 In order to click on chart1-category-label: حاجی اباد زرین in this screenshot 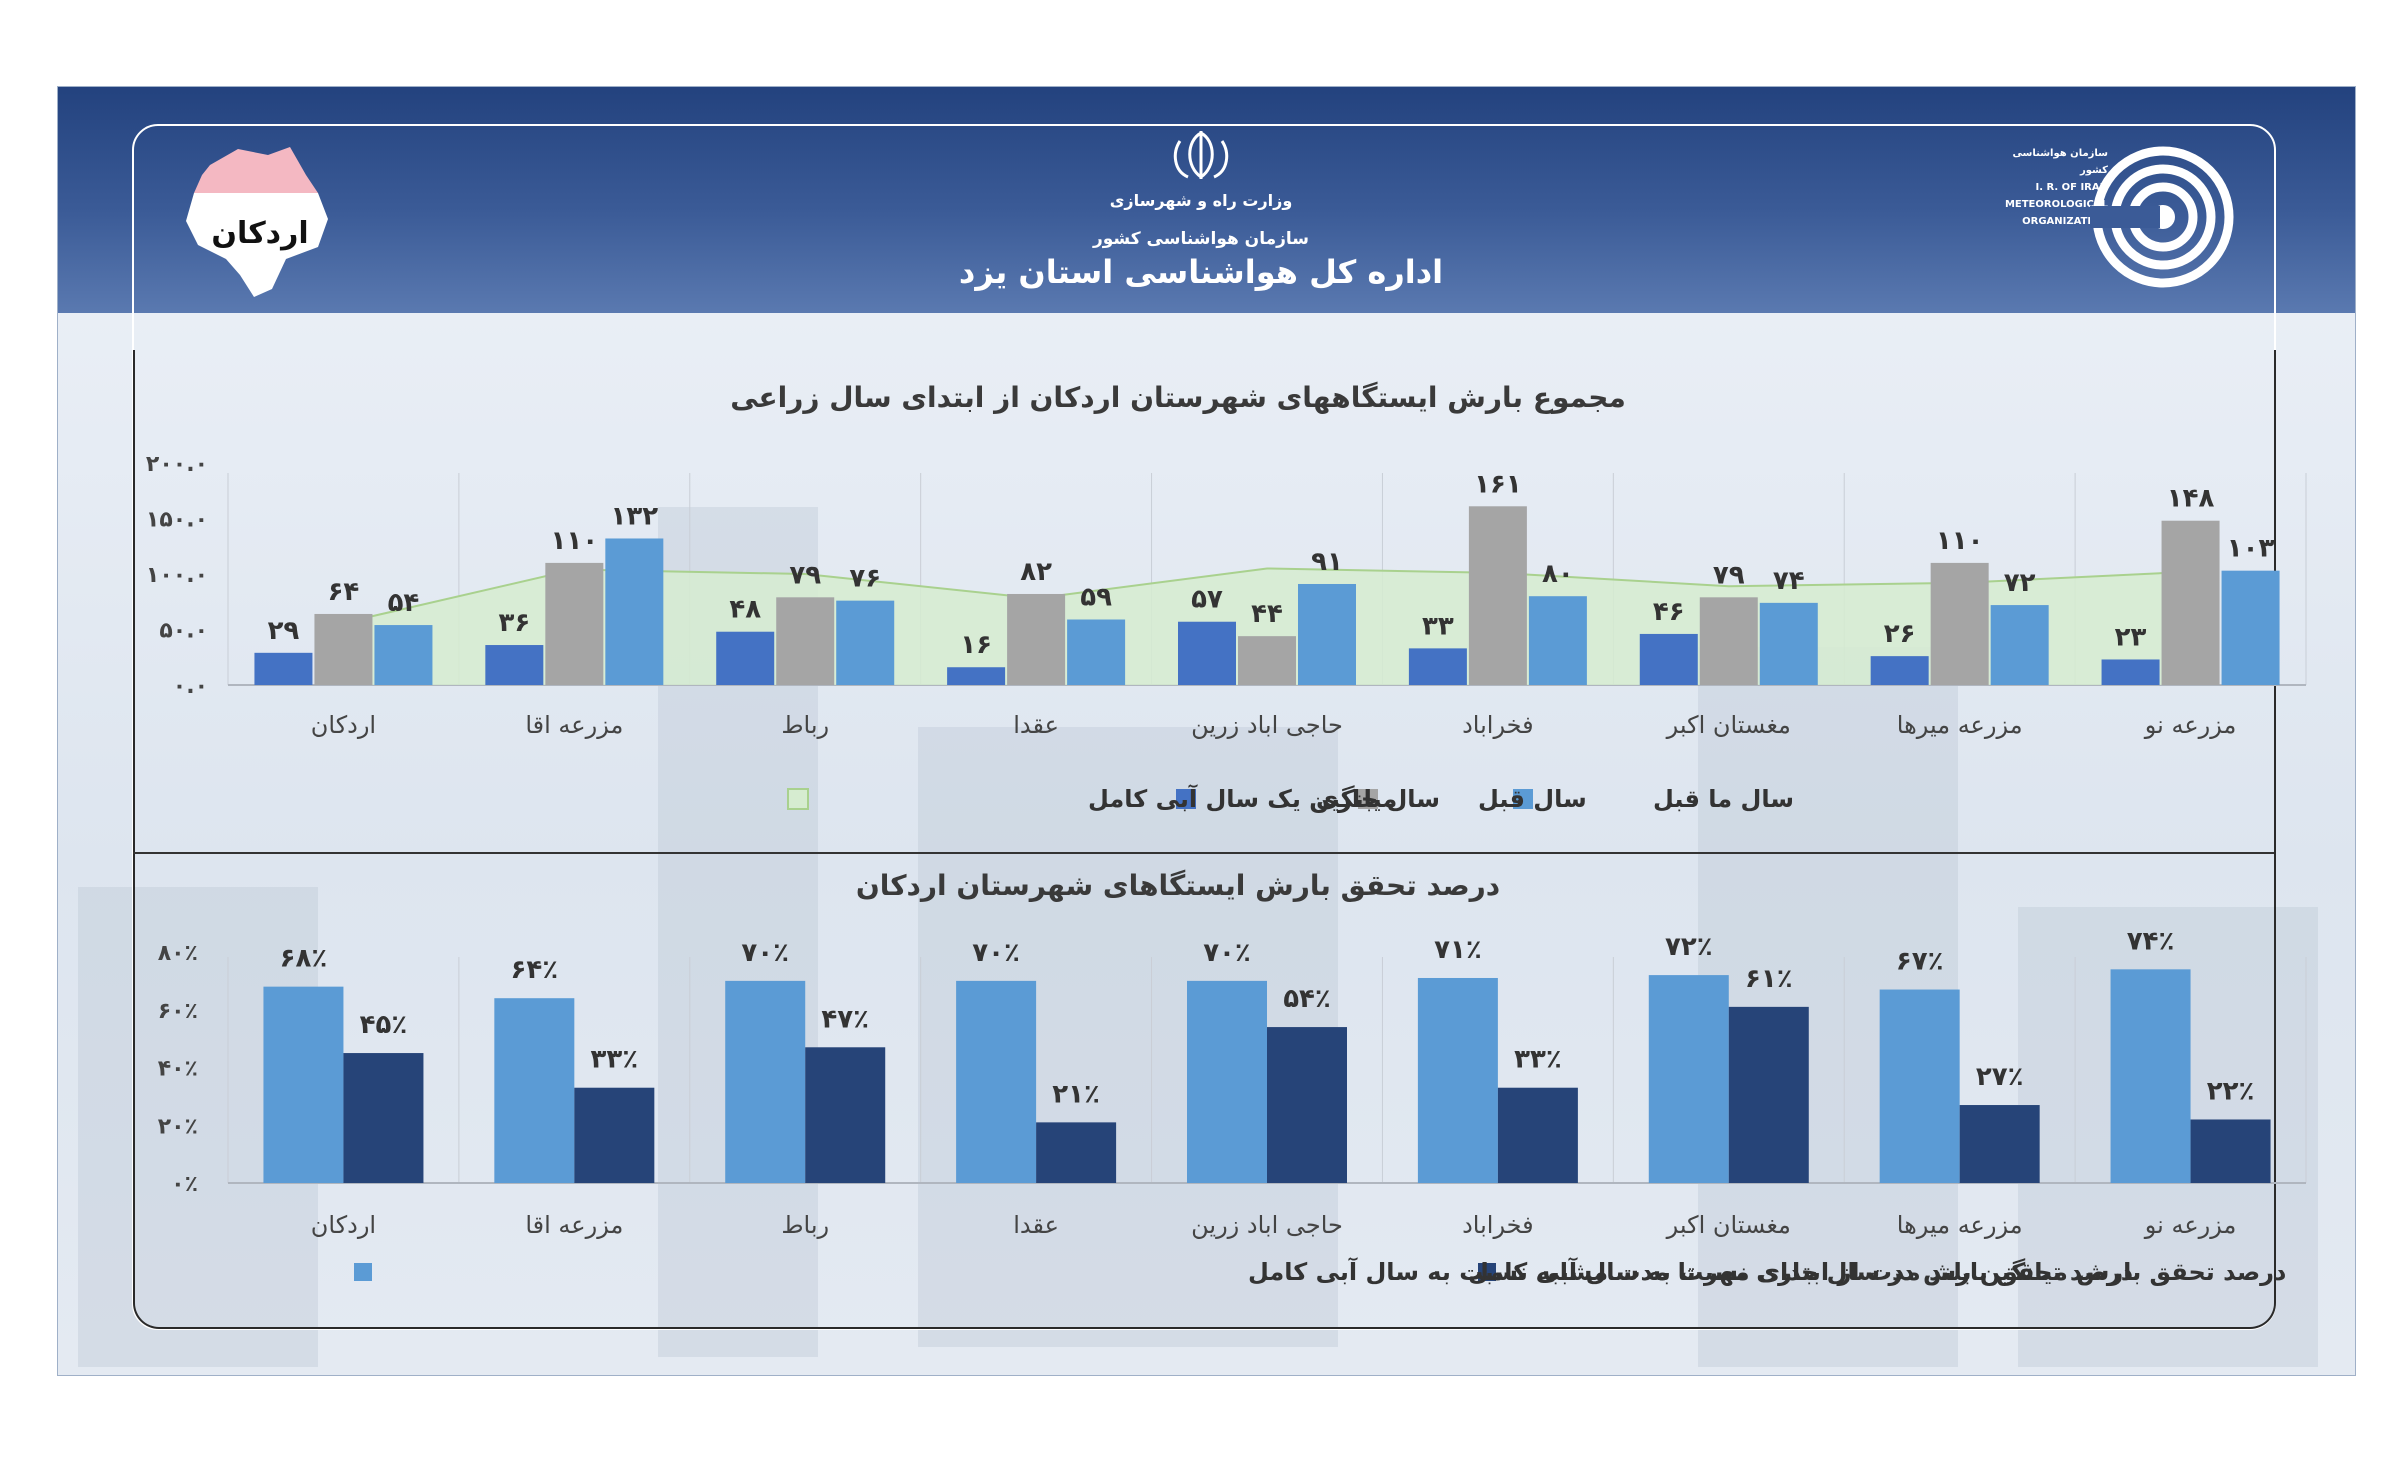, I will do `click(1267, 725)`.